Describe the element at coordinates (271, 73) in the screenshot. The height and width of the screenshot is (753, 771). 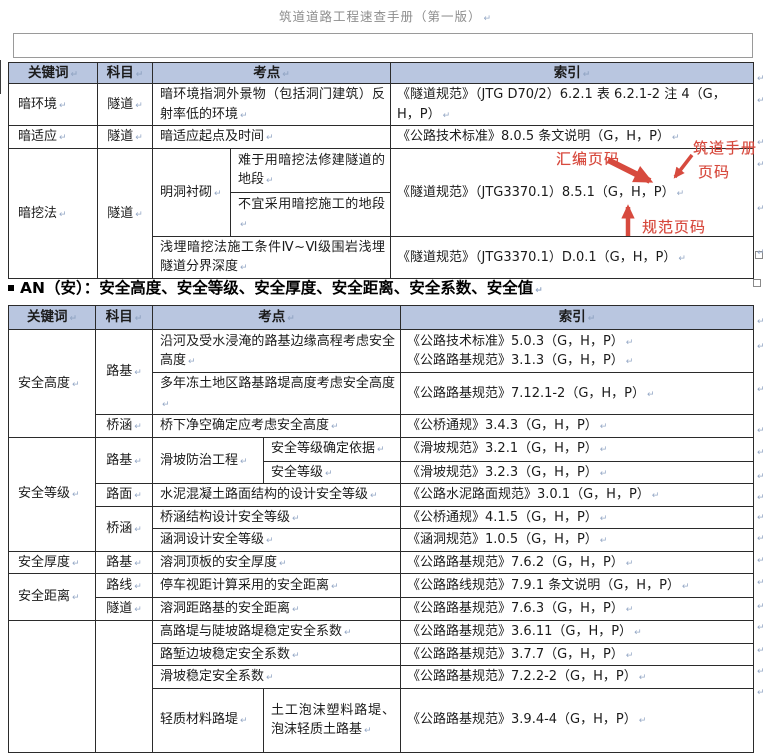
I see `header-cell-point: 考点` at that location.